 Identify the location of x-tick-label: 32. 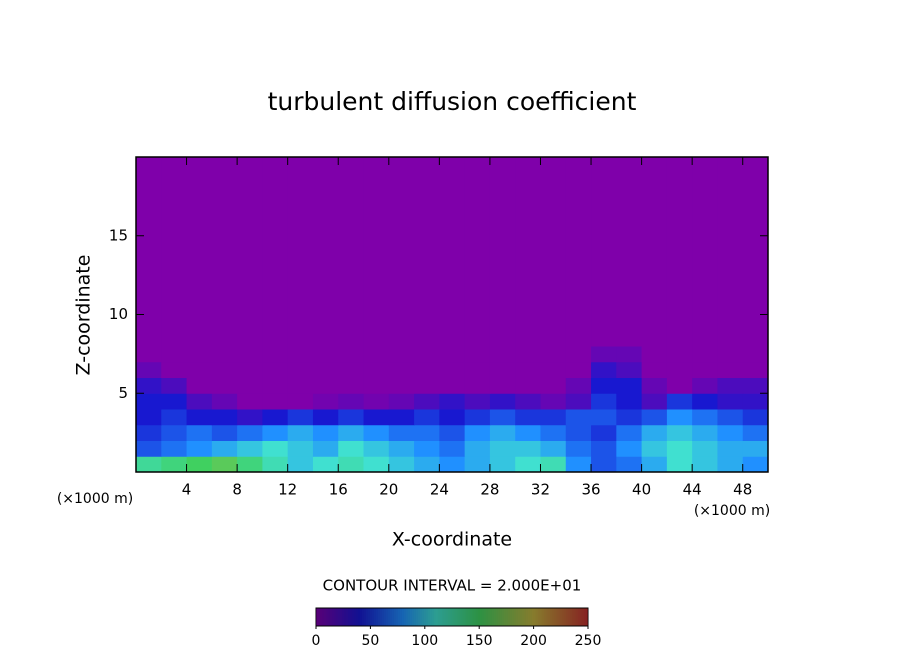
(540, 490).